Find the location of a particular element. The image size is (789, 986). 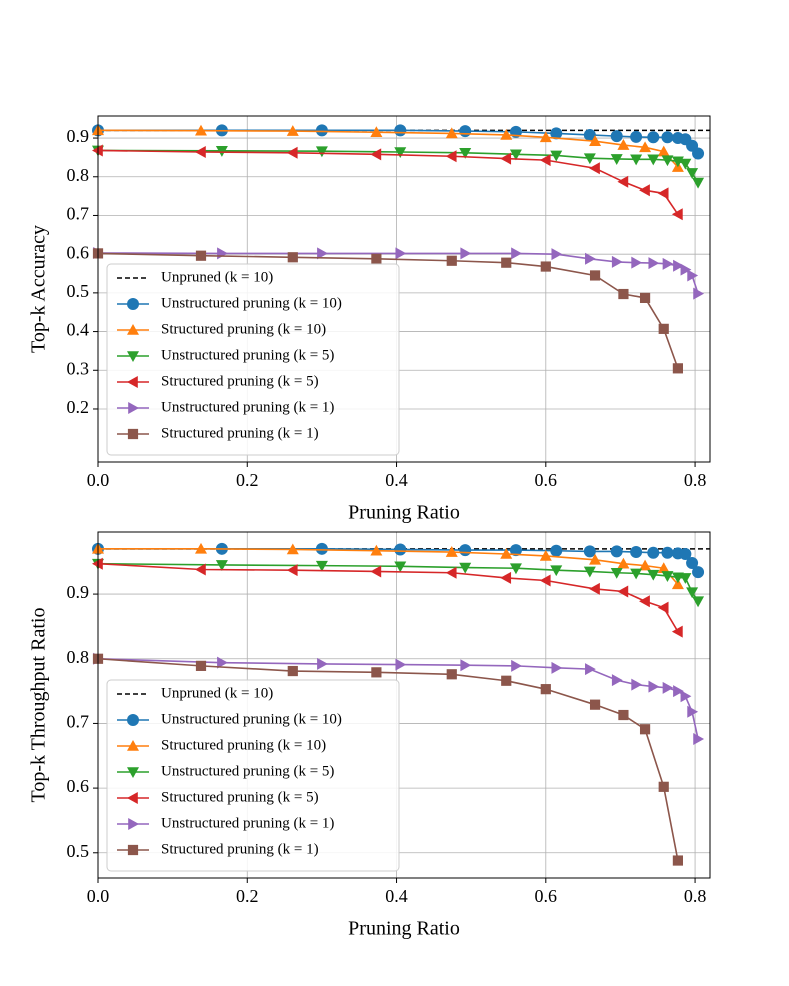

legend-label: Structured pruning (k = 10) is located at coordinates (243, 745).